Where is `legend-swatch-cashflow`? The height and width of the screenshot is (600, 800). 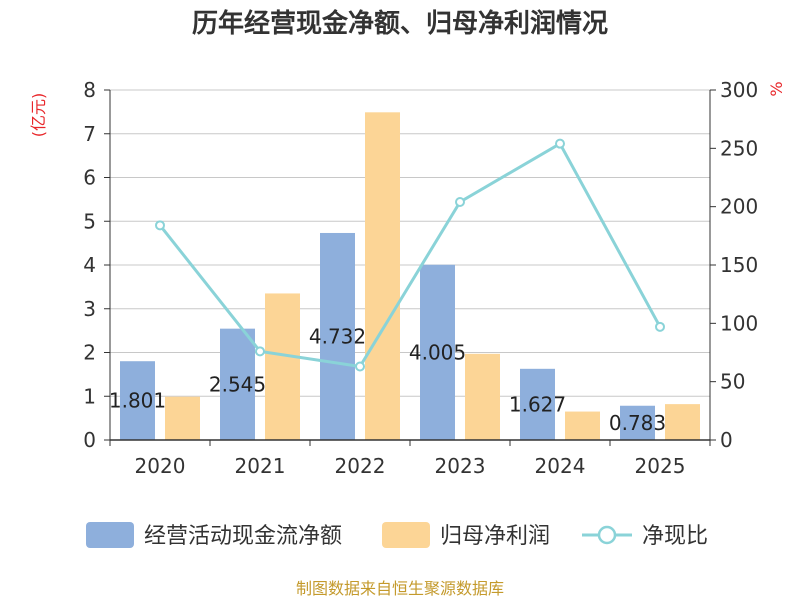 legend-swatch-cashflow is located at coordinates (110, 535).